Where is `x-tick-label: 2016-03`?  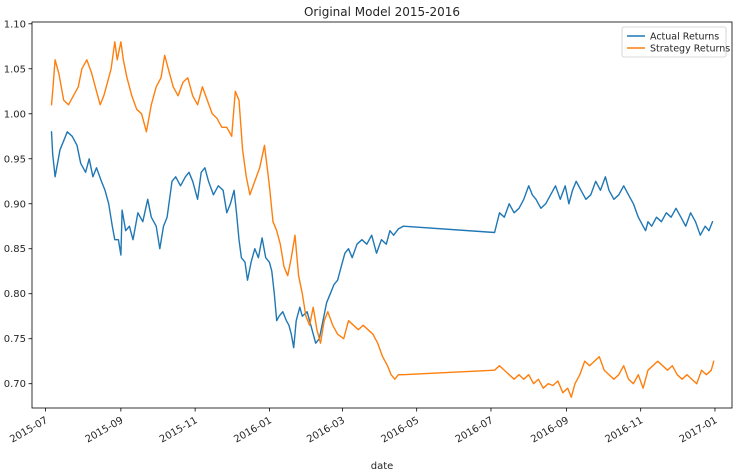
x-tick-label: 2016-03 is located at coordinates (326, 430).